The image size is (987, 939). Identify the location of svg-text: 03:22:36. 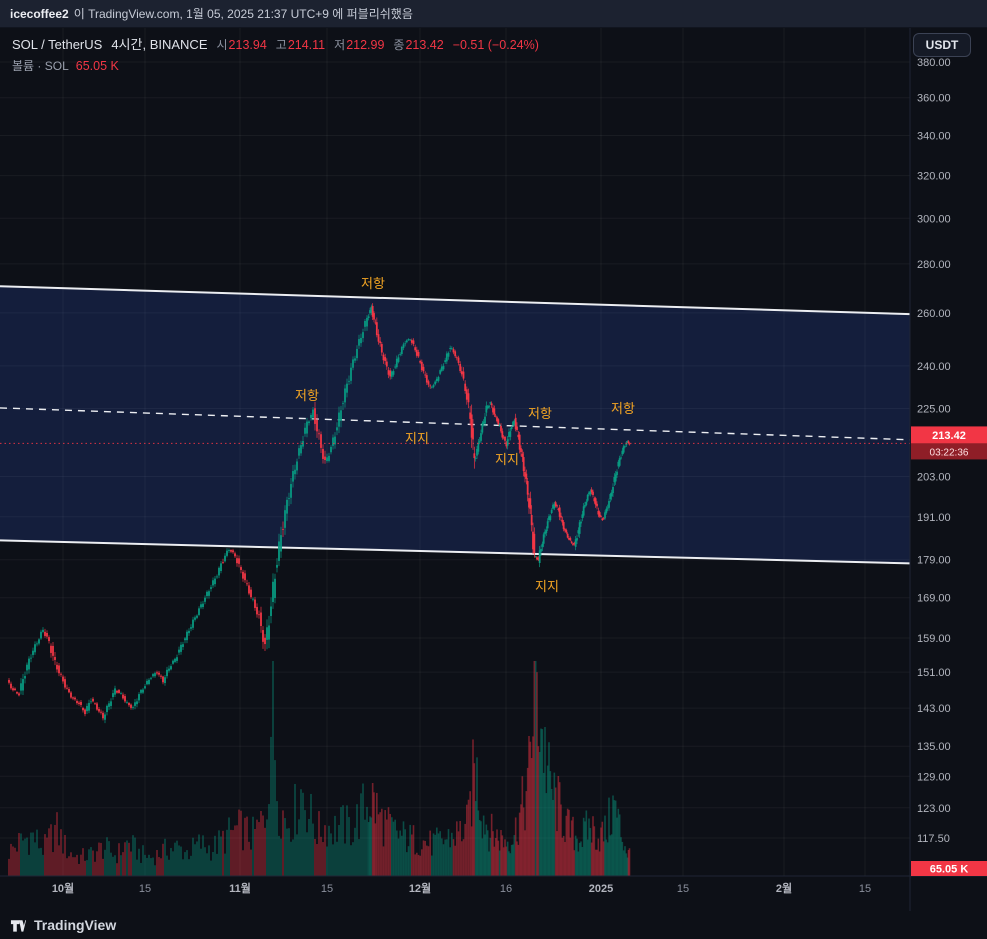
(949, 452).